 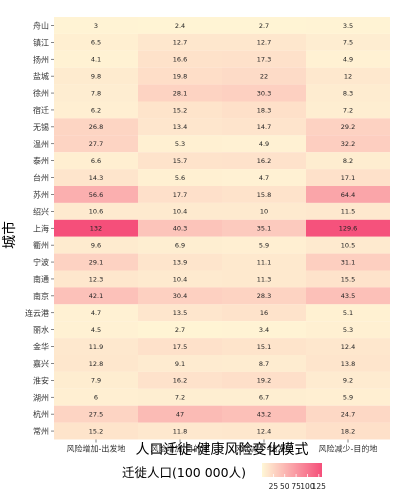 What do you see at coordinates (180, 364) in the screenshot?
I see `cell-value-label: 9.1` at bounding box center [180, 364].